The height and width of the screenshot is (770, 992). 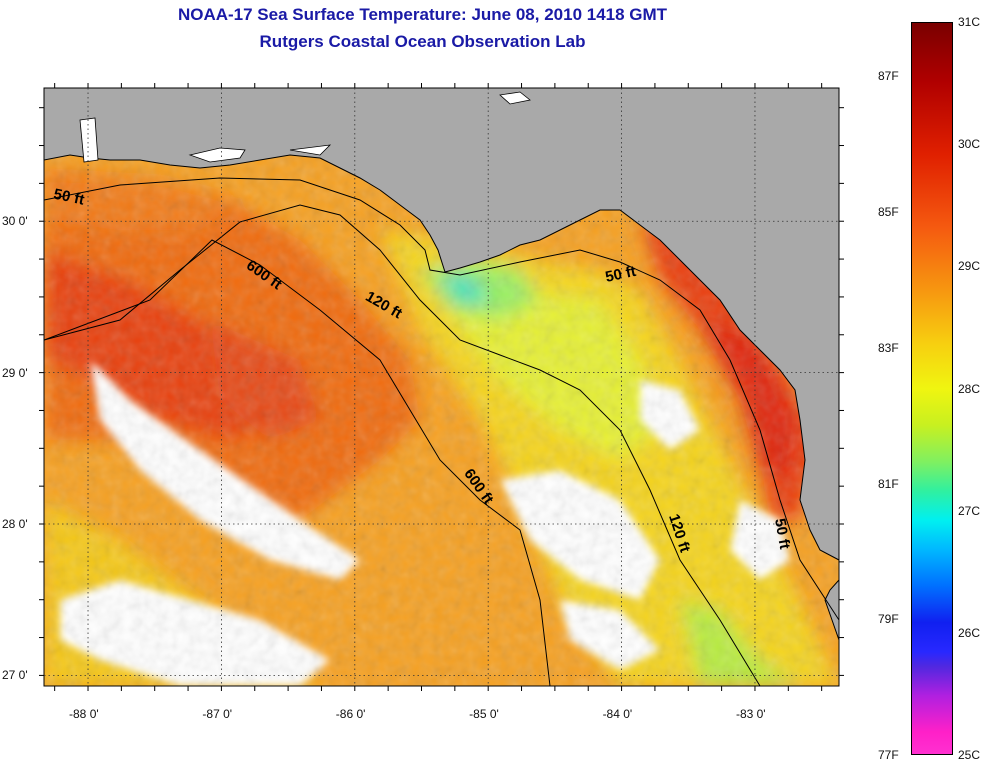 What do you see at coordinates (969, 22) in the screenshot?
I see `colorbar-celsius-label: 31C` at bounding box center [969, 22].